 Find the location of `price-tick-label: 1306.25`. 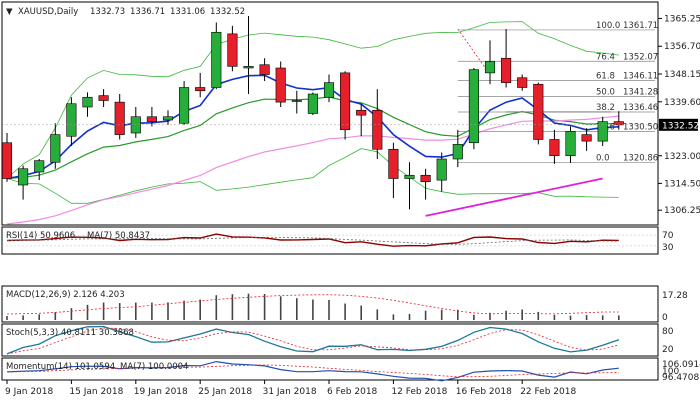

price-tick-label: 1306.25 is located at coordinates (682, 211).